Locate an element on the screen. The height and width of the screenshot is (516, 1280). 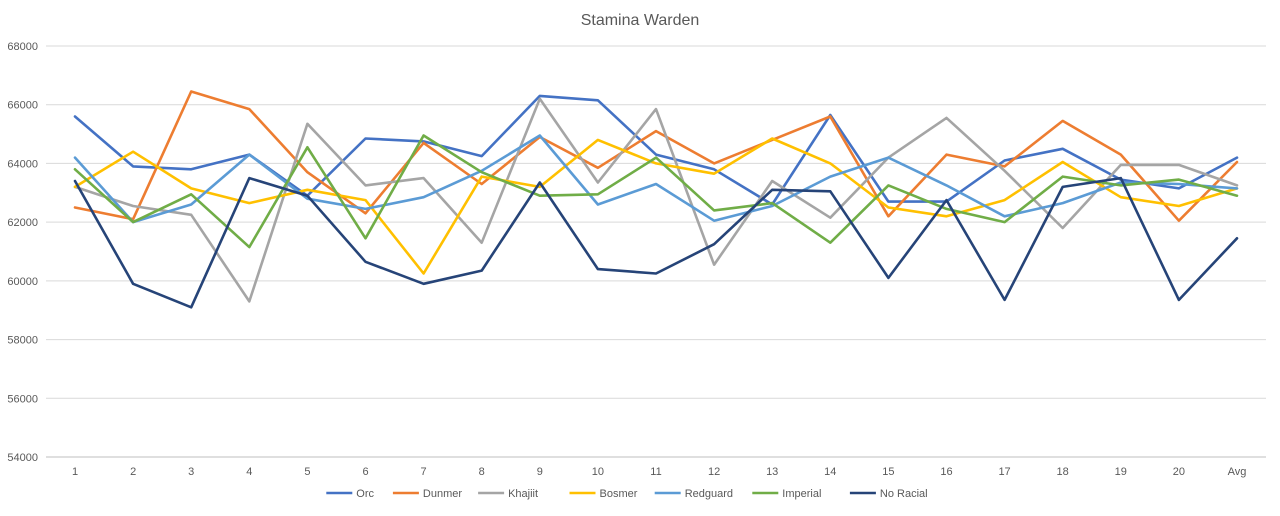
y-tick-label: 64000 is located at coordinates (22, 164).